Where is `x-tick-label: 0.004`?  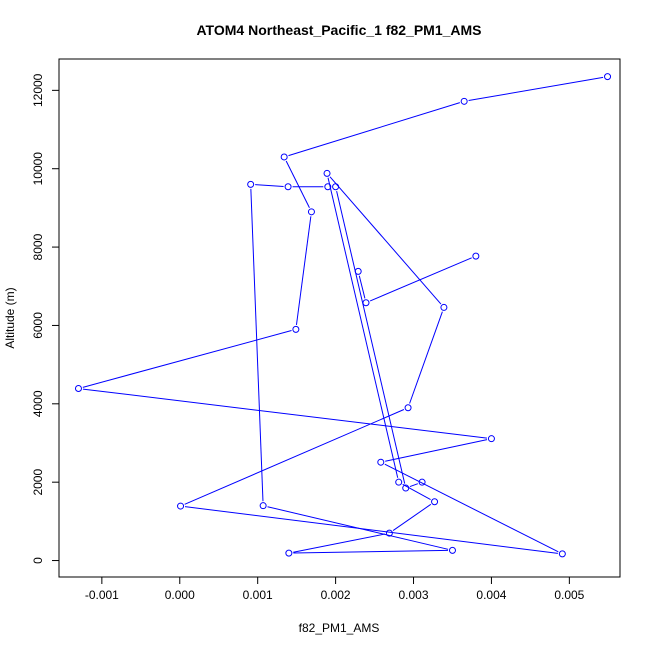 x-tick-label: 0.004 is located at coordinates (491, 595).